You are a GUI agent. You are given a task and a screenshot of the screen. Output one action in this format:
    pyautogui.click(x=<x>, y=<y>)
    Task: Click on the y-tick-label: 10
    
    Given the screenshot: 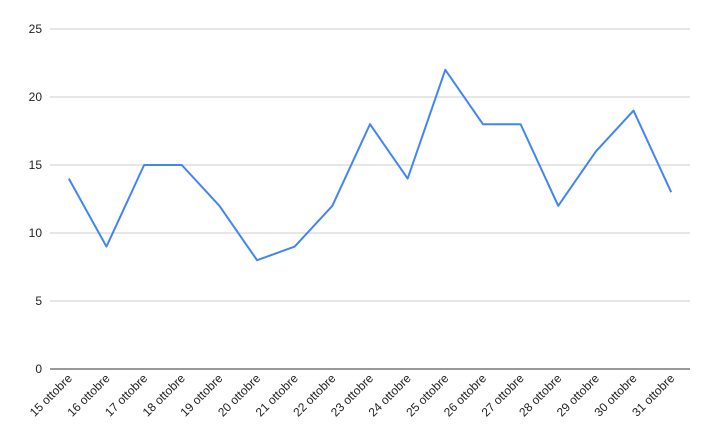 What is the action you would take?
    pyautogui.click(x=36, y=233)
    